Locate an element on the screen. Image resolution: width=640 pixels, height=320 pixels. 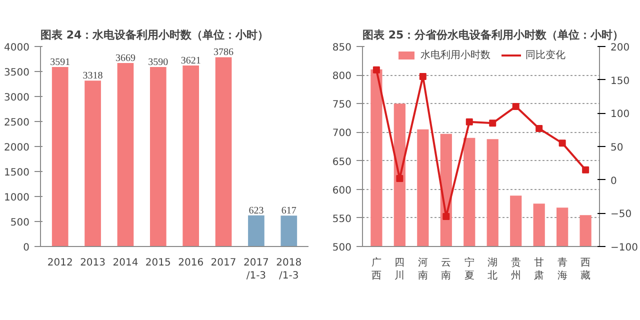
data-label: 3318 is located at coordinates (92, 76).